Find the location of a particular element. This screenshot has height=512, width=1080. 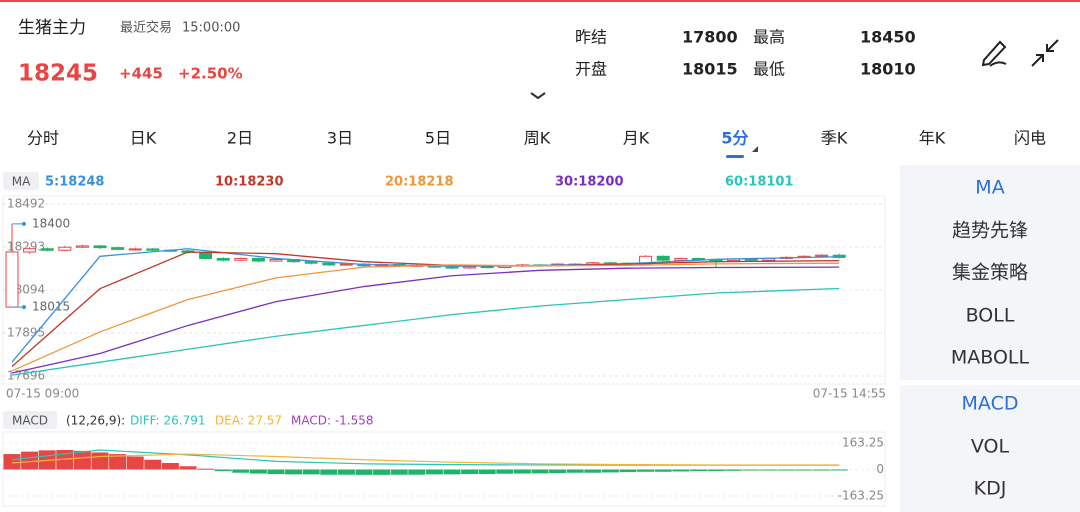

tab: 2日 is located at coordinates (240, 138).